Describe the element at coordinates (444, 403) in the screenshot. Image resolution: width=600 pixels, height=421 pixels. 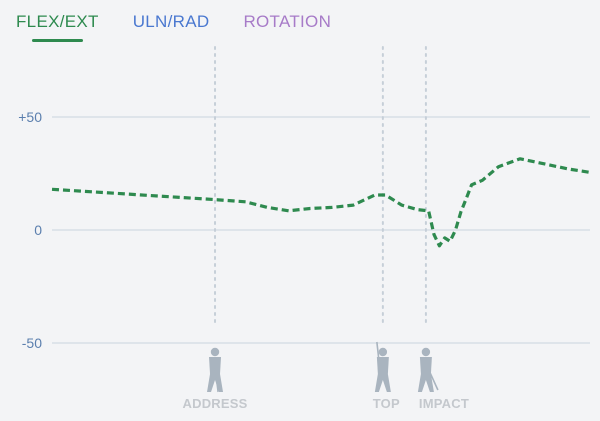
I see `phase-label: IMPACT` at that location.